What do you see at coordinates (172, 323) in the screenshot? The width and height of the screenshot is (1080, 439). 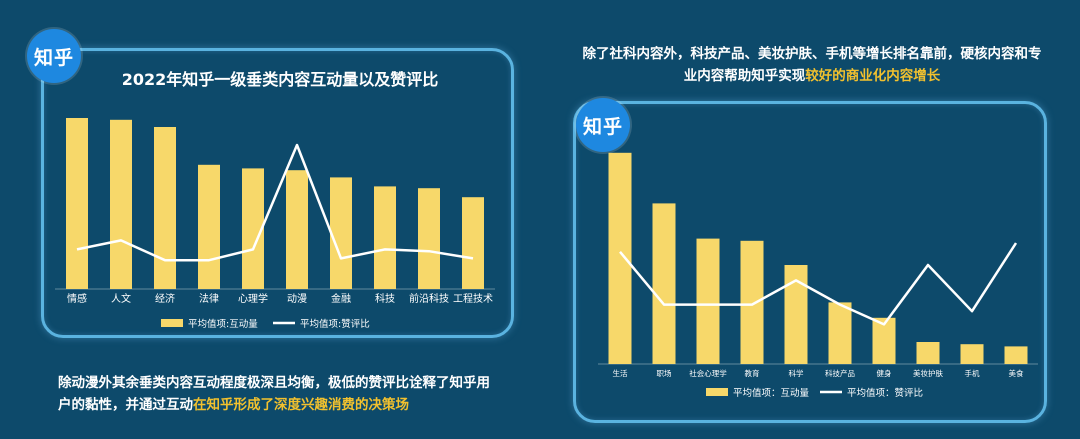 I see `left-chart-legend-bar-swatch` at bounding box center [172, 323].